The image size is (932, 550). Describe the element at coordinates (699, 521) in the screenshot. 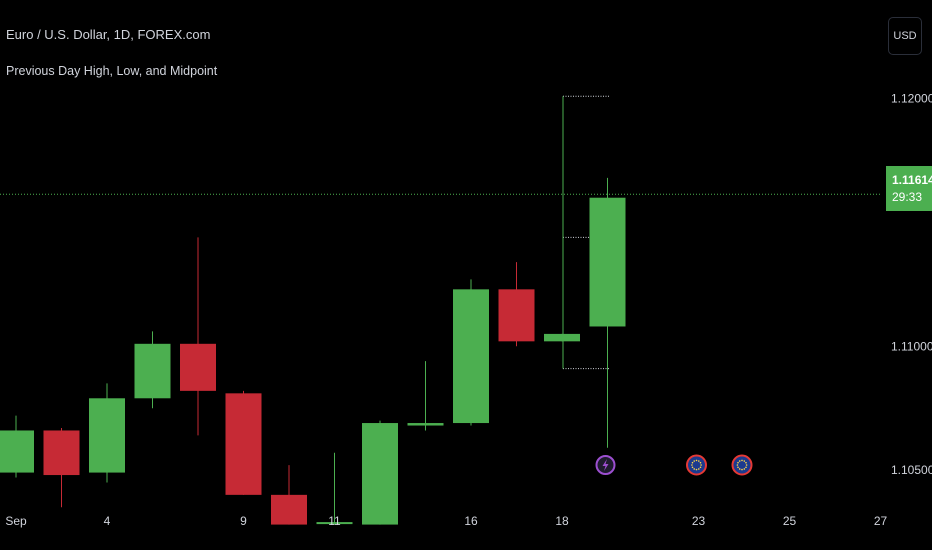

I see `time-axis-label: 23` at that location.